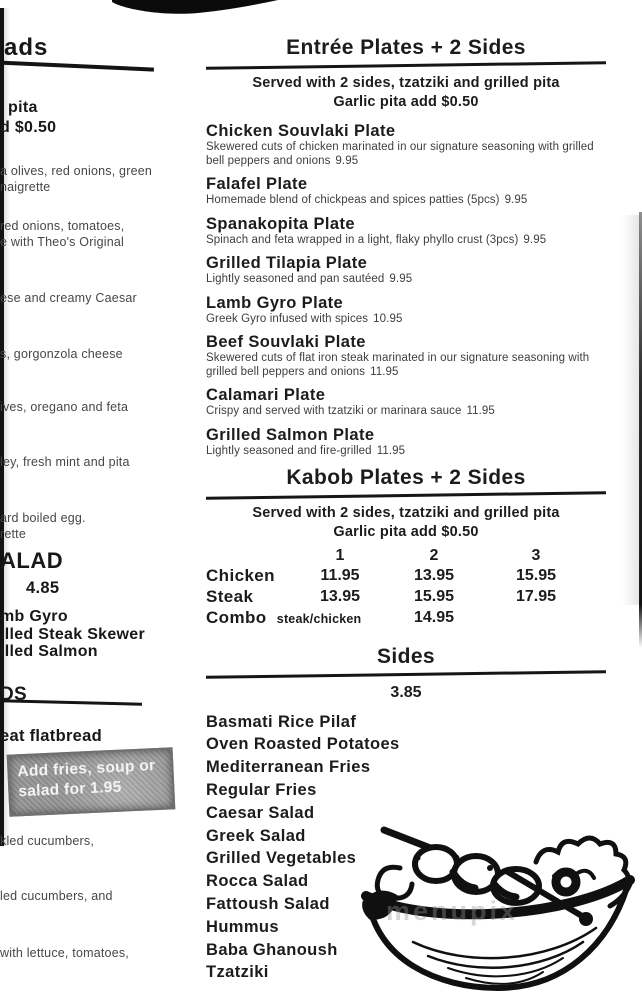  I want to click on kabob-col-header: 2, so click(434, 556).